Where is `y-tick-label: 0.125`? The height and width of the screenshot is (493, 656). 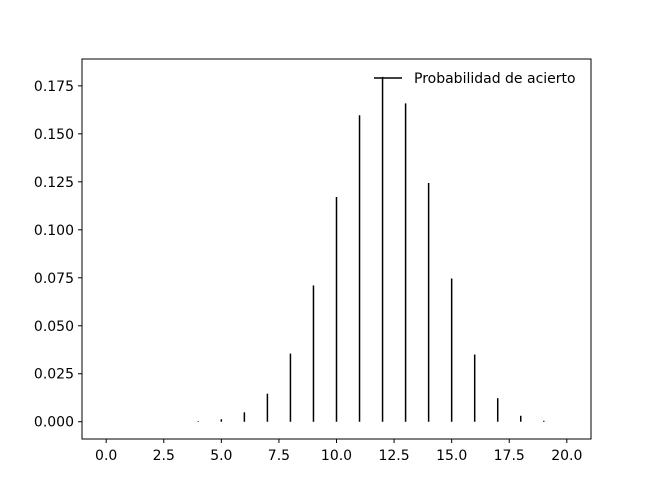
y-tick-label: 0.125 is located at coordinates (54, 183).